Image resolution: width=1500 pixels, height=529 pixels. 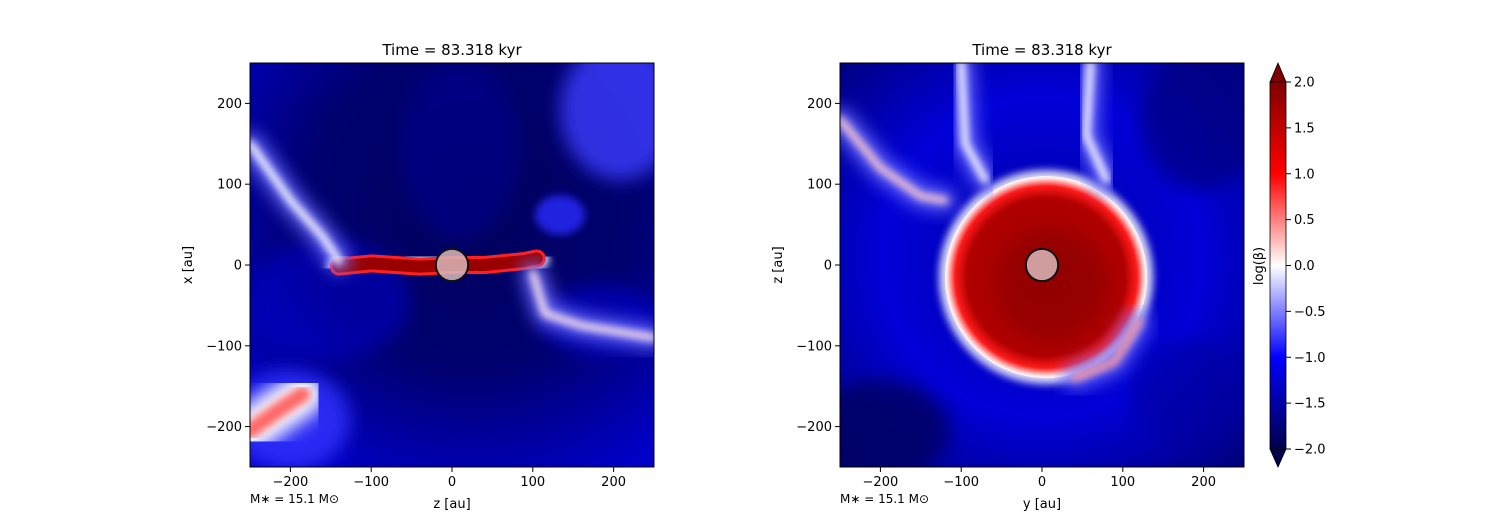 I want to click on colorbar-tick-label: −1.0, so click(x=1310, y=358).